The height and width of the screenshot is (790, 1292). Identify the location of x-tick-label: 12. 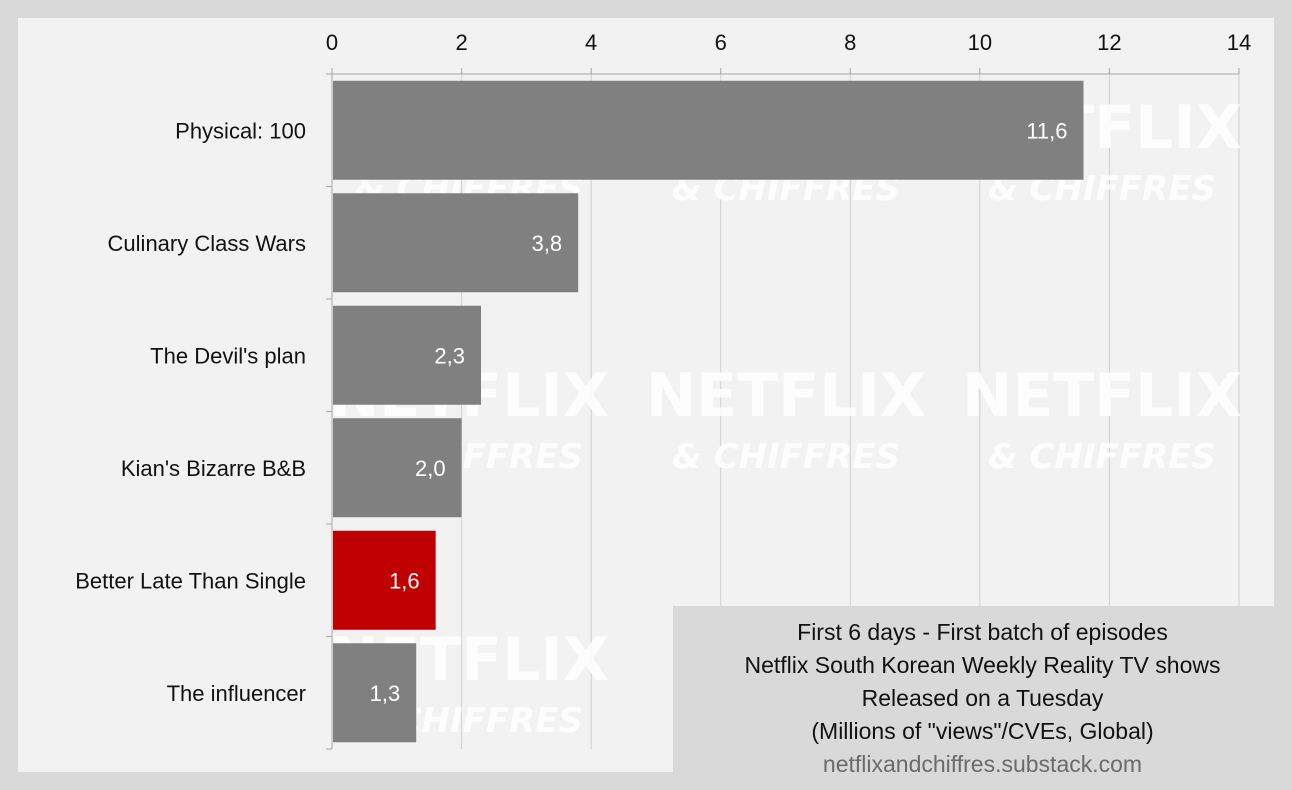
(1109, 42).